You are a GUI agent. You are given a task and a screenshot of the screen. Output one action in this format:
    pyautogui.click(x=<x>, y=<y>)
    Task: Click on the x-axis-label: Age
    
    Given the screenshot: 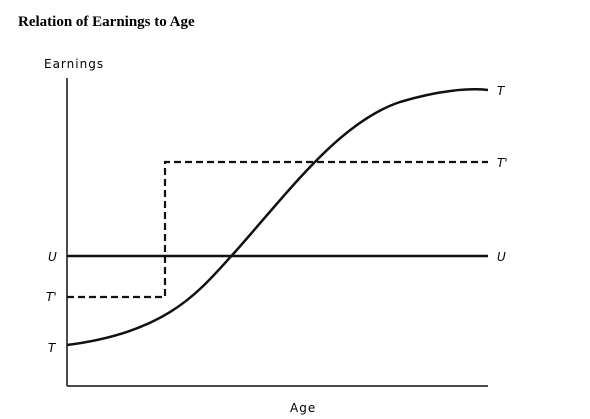 What is the action you would take?
    pyautogui.click(x=303, y=408)
    